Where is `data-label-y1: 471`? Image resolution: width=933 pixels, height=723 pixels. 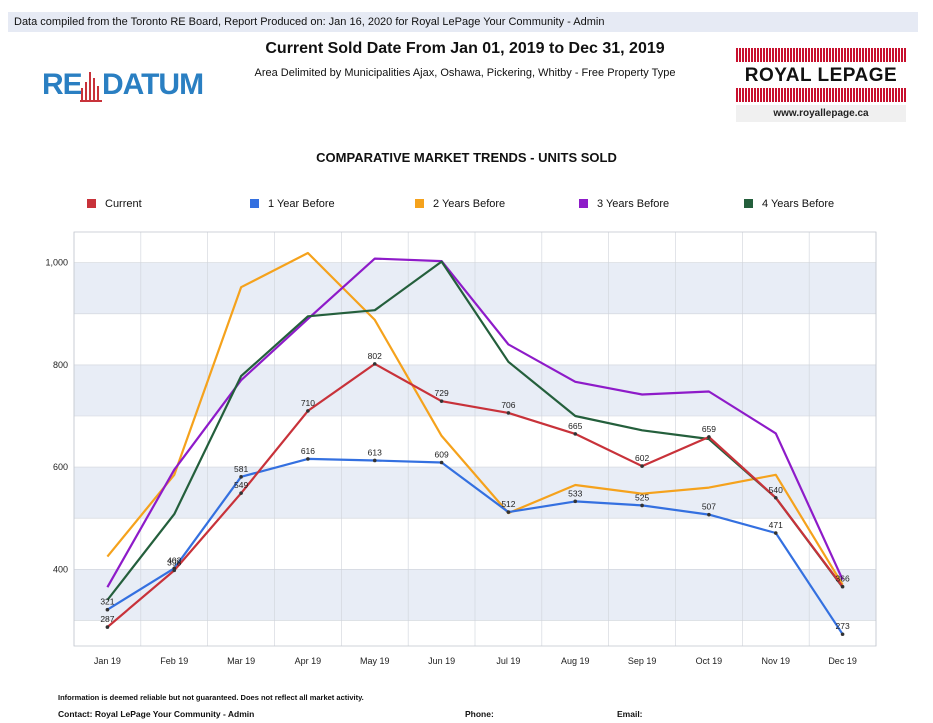 data-label-y1: 471 is located at coordinates (776, 525).